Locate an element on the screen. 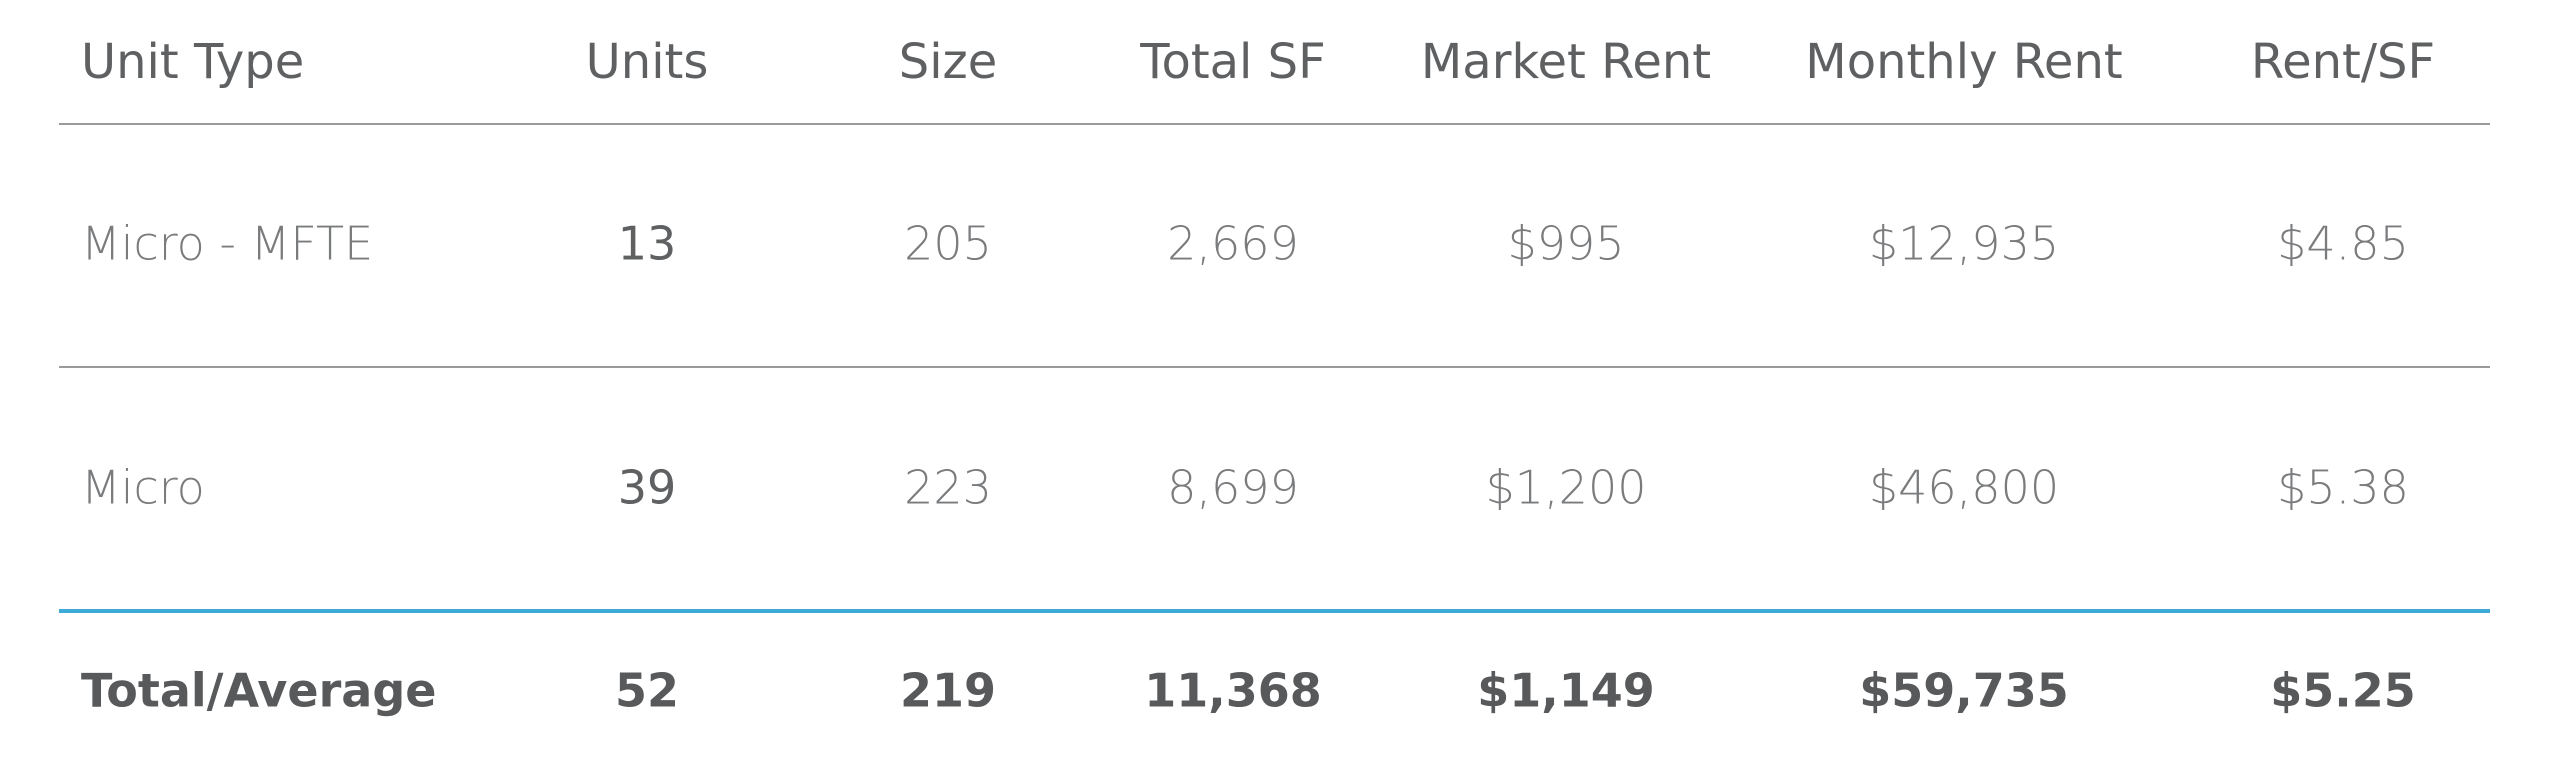 The width and height of the screenshot is (2550, 779). table-cell: 205 is located at coordinates (948, 244).